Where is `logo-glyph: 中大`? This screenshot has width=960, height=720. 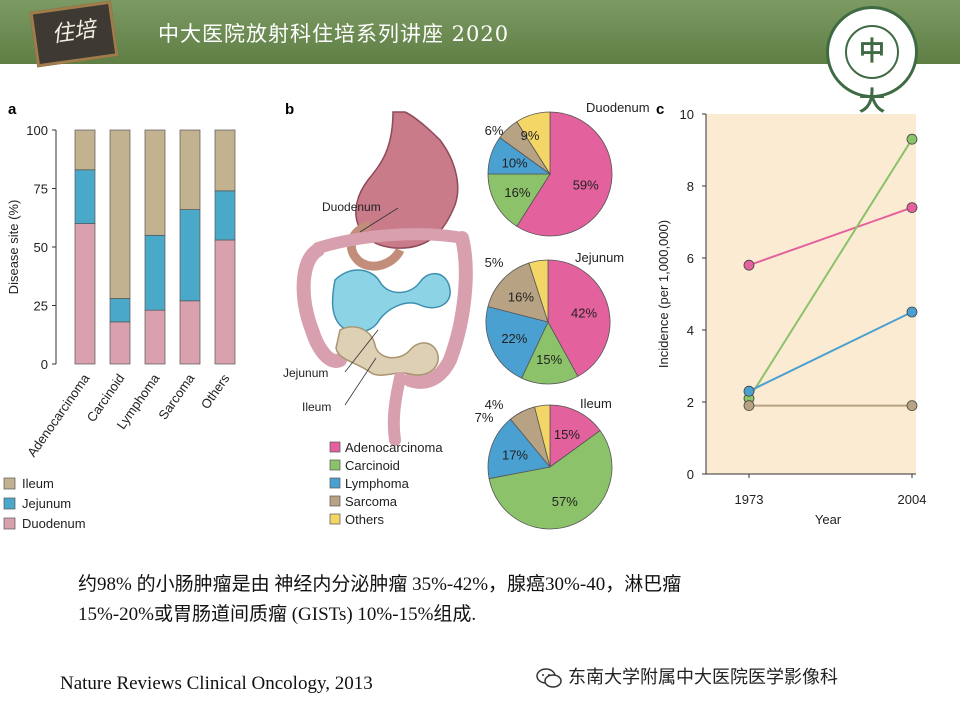
logo-glyph: 中大 is located at coordinates (872, 71).